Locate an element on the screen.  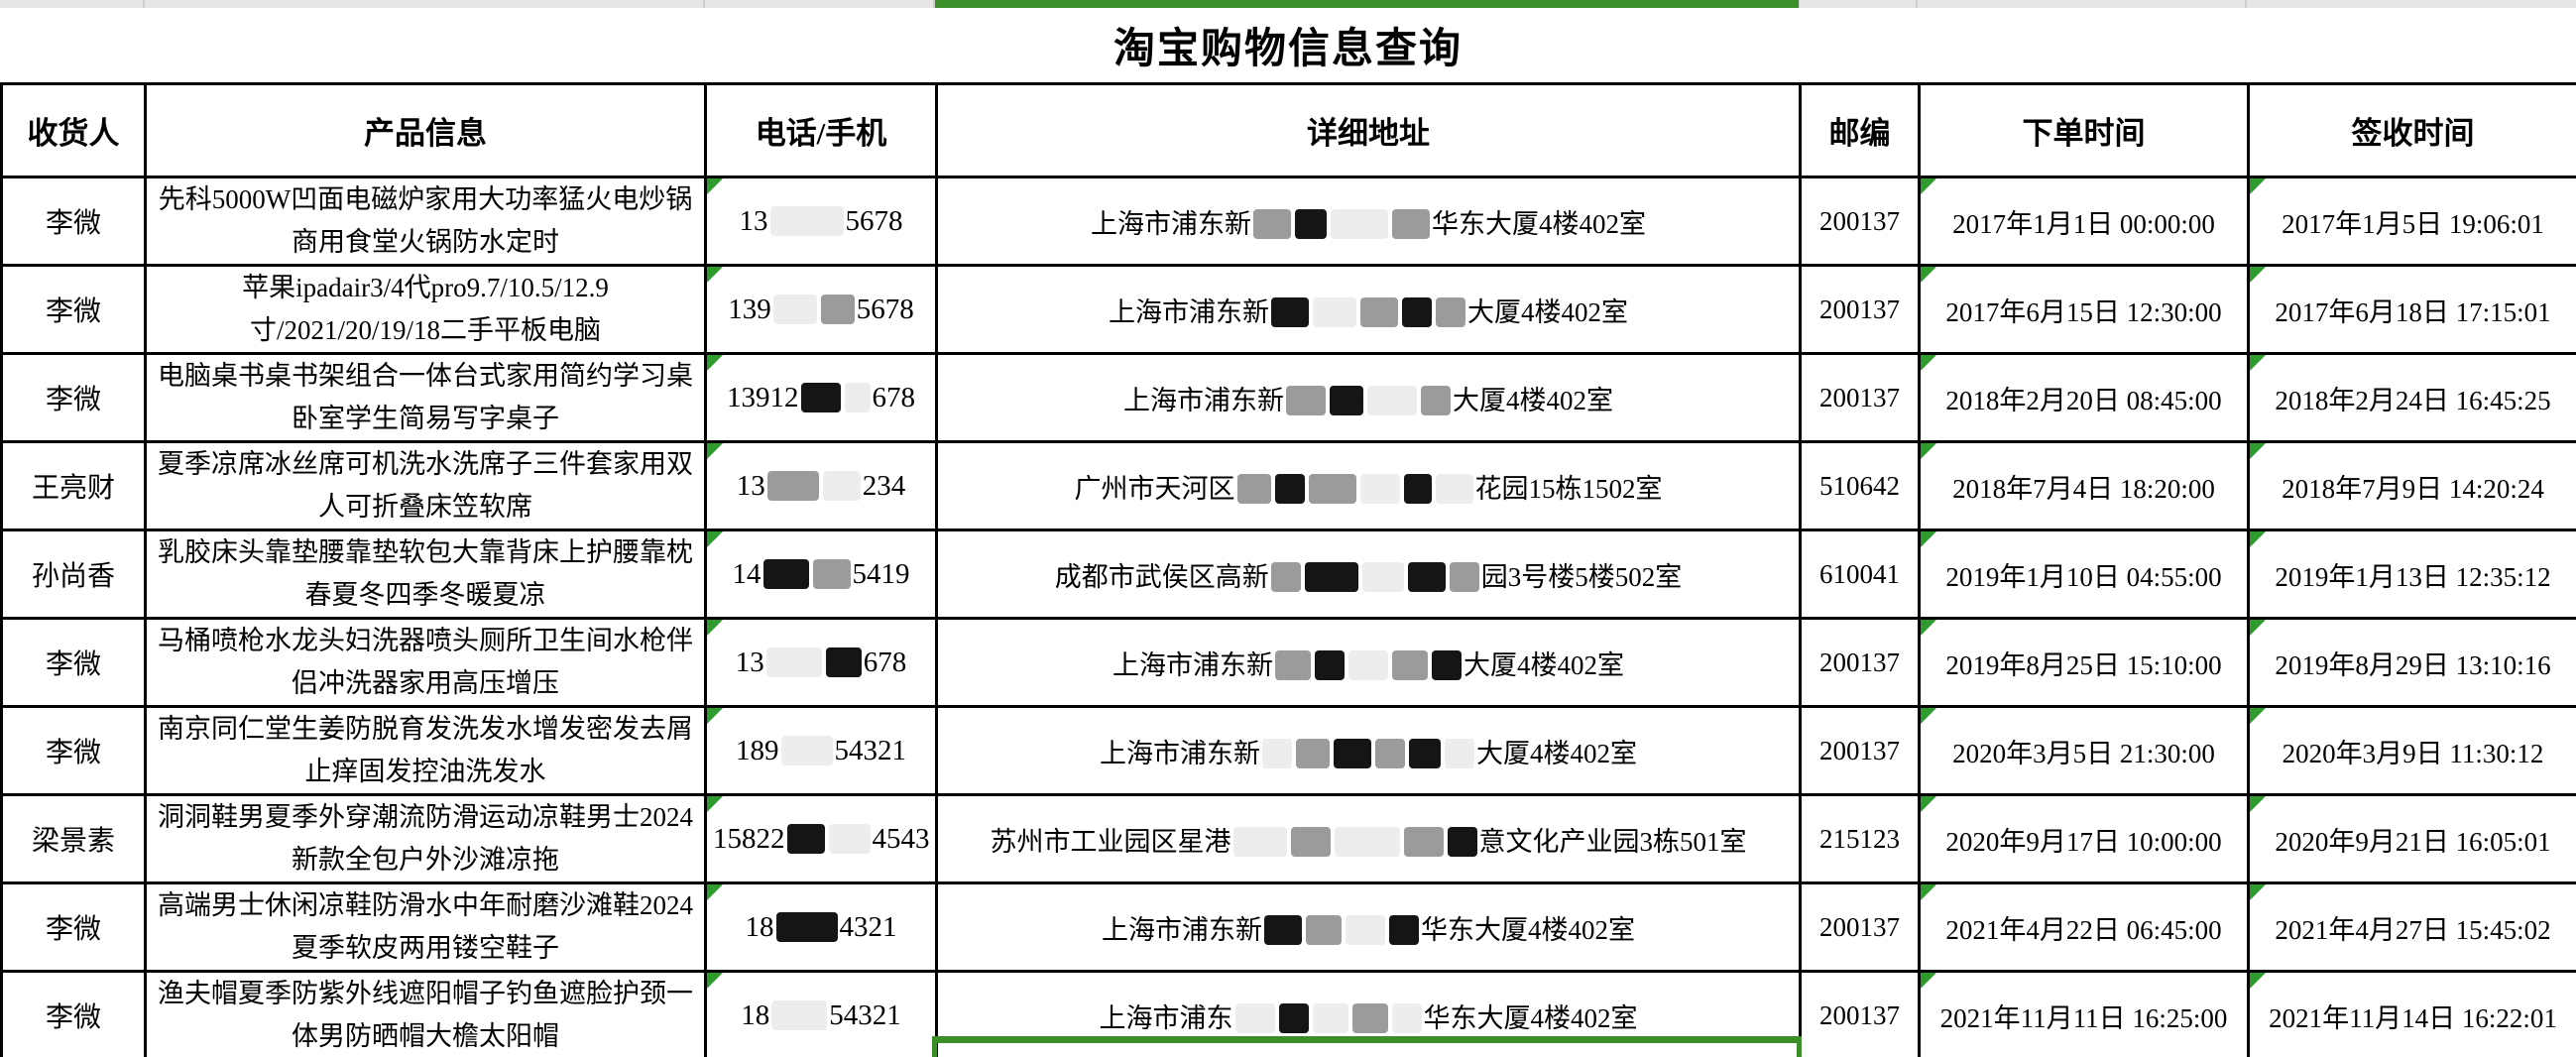
visible-text: 2019年1月10日 04:55:00 is located at coordinates (2084, 576).